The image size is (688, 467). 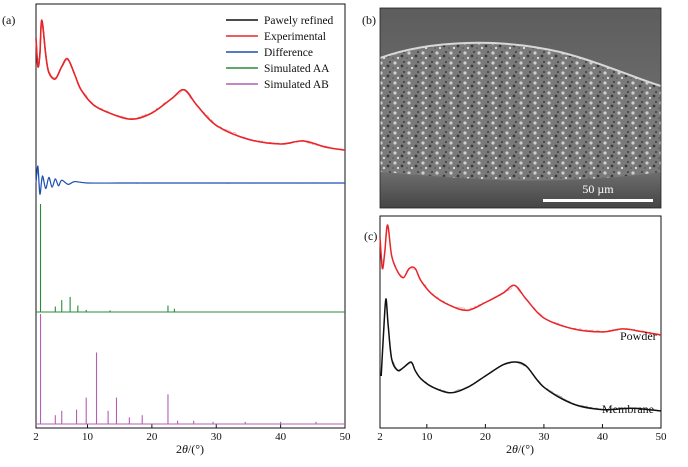 I want to click on legend-label: Simulated AB, so click(x=296, y=85).